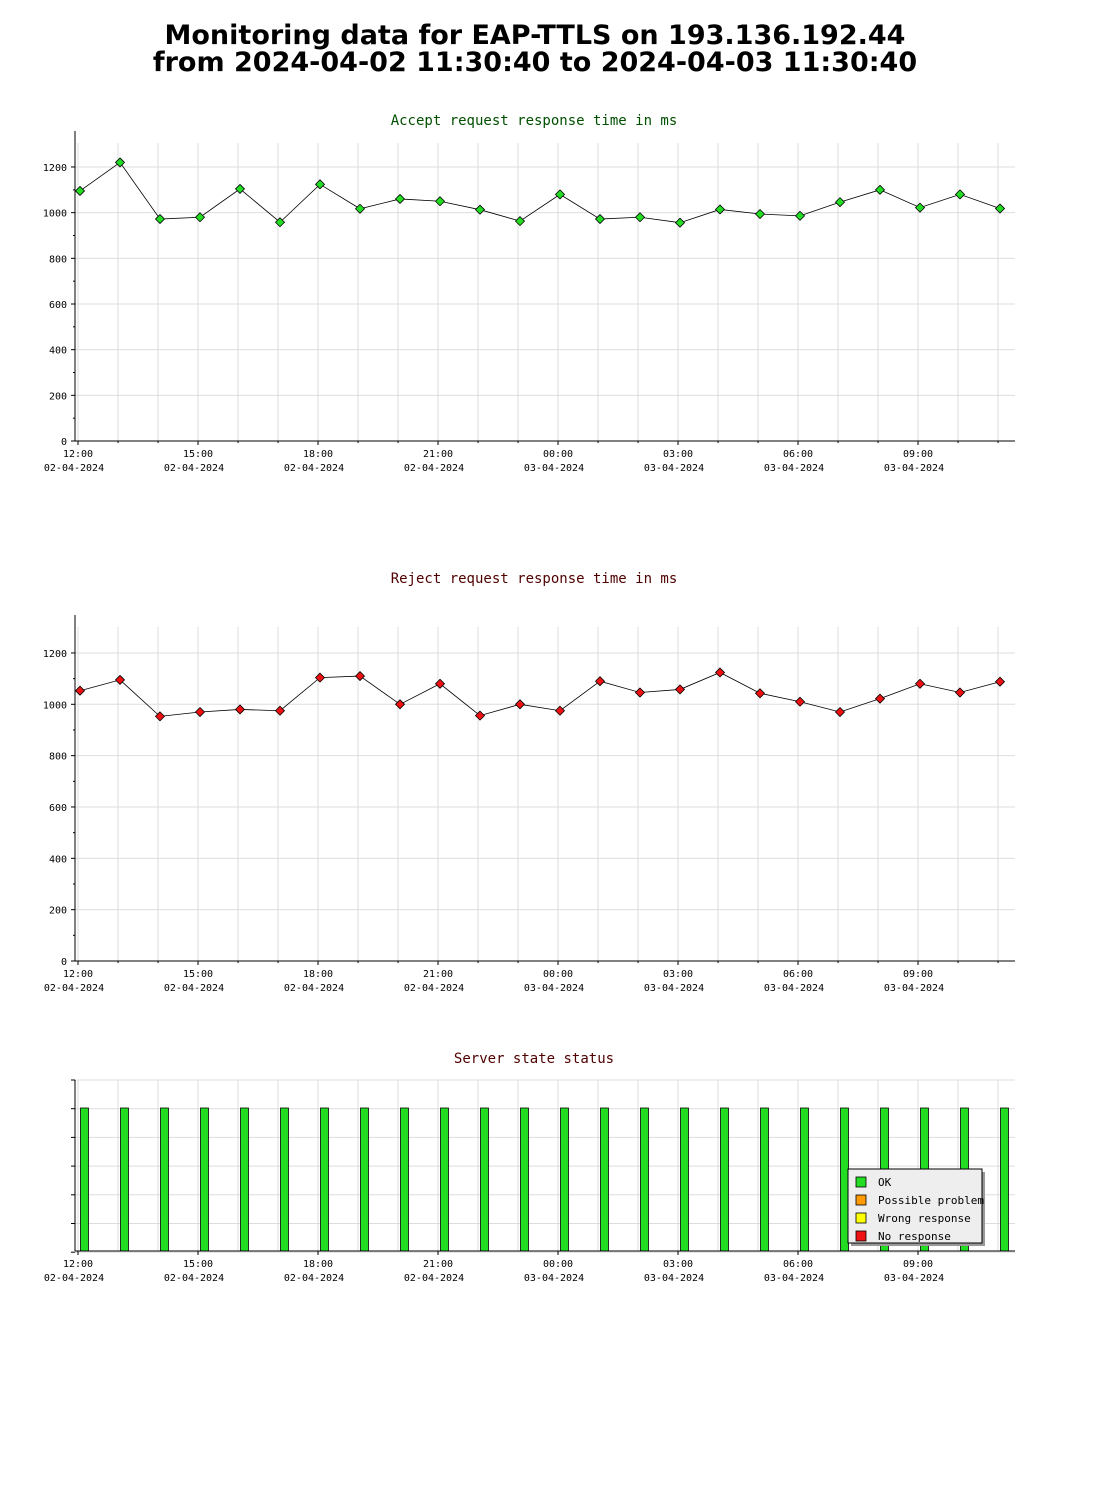 The height and width of the screenshot is (1500, 1100). What do you see at coordinates (78, 454) in the screenshot?
I see `x-tick-time: 12:00` at bounding box center [78, 454].